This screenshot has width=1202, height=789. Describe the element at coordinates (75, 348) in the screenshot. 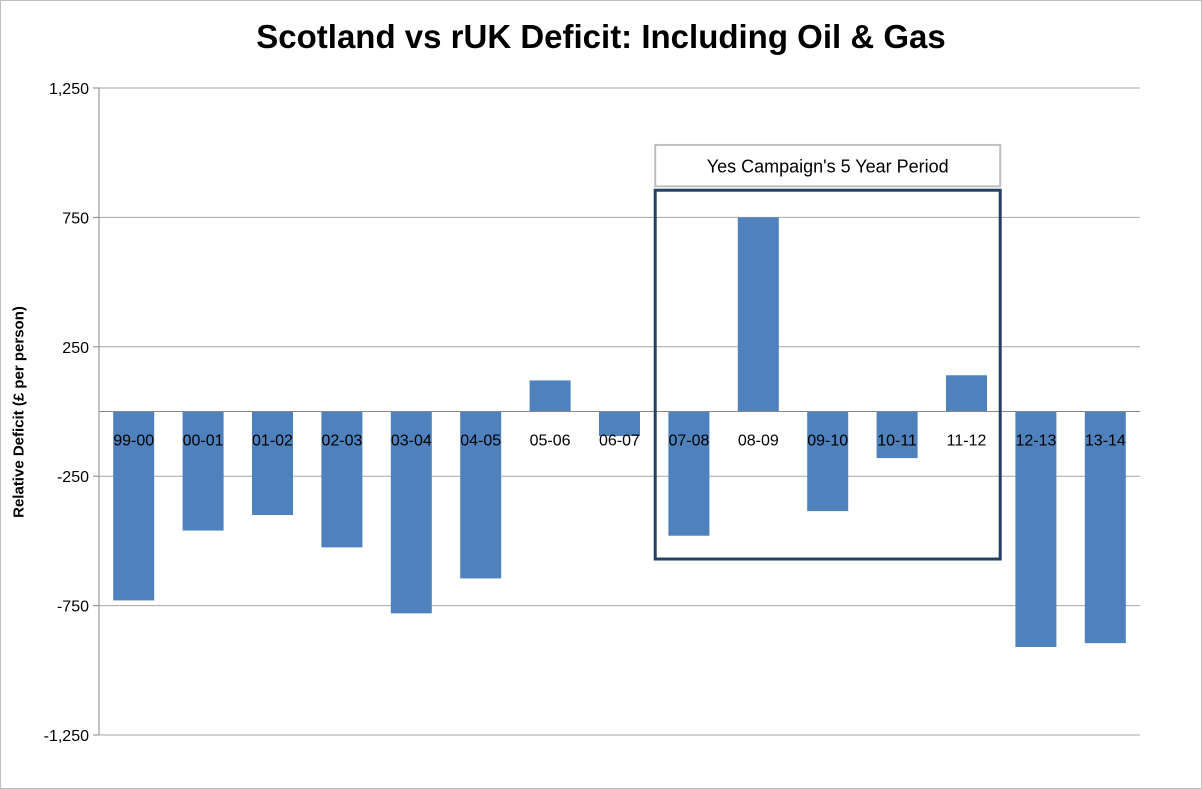

I see `y-tick-label: 250` at that location.